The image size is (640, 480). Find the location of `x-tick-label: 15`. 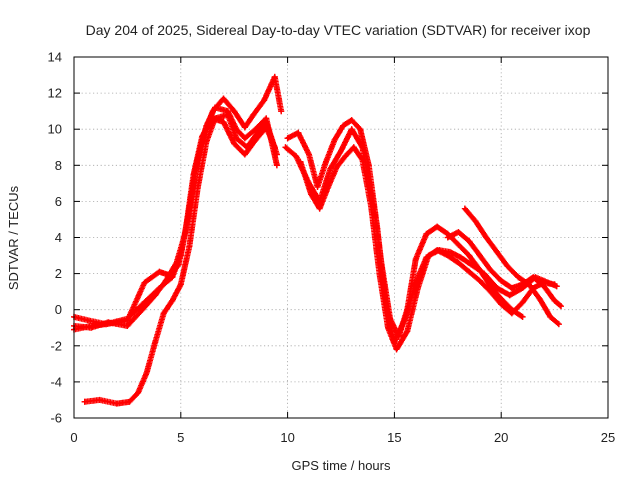

x-tick-label: 15 is located at coordinates (394, 437).